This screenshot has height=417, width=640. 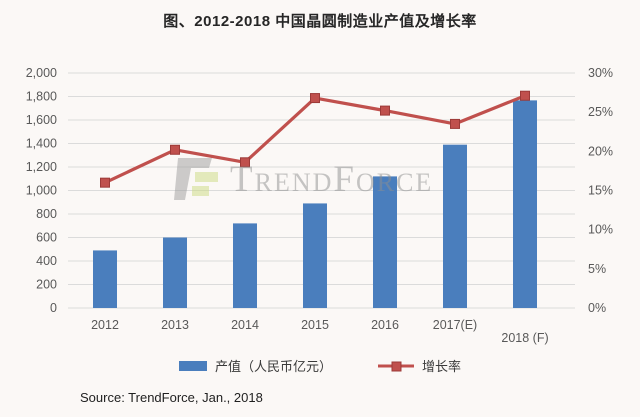 What do you see at coordinates (41, 97) in the screenshot?
I see `y-axis-left-tick: 1,800` at bounding box center [41, 97].